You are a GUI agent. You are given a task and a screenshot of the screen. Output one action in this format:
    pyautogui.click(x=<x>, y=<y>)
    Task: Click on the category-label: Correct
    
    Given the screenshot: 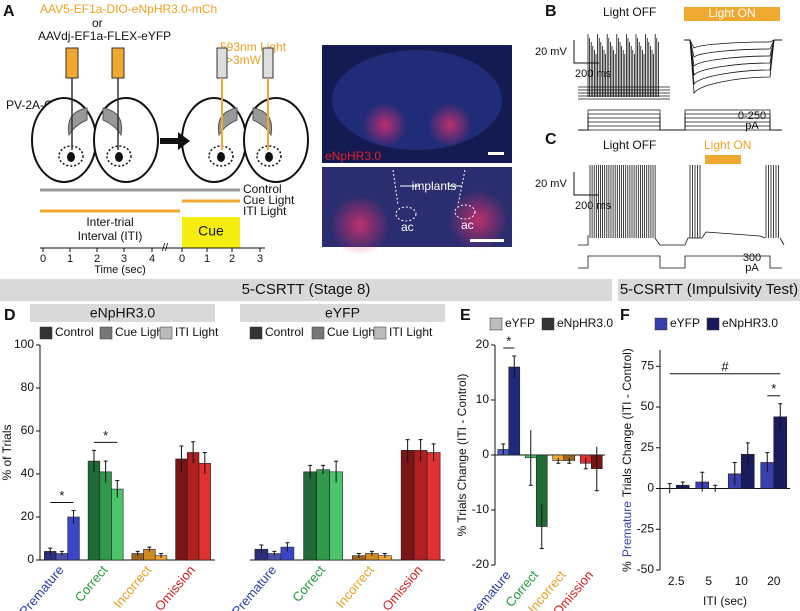 What is the action you would take?
    pyautogui.click(x=308, y=583)
    